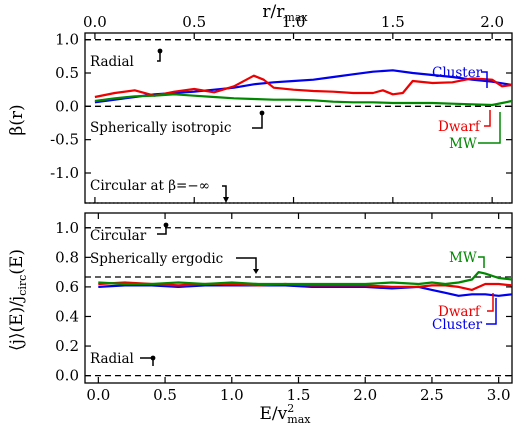 The height and width of the screenshot is (429, 520). What do you see at coordinates (457, 325) in the screenshot?
I see `bottom-cluster-label: Cluster` at bounding box center [457, 325].